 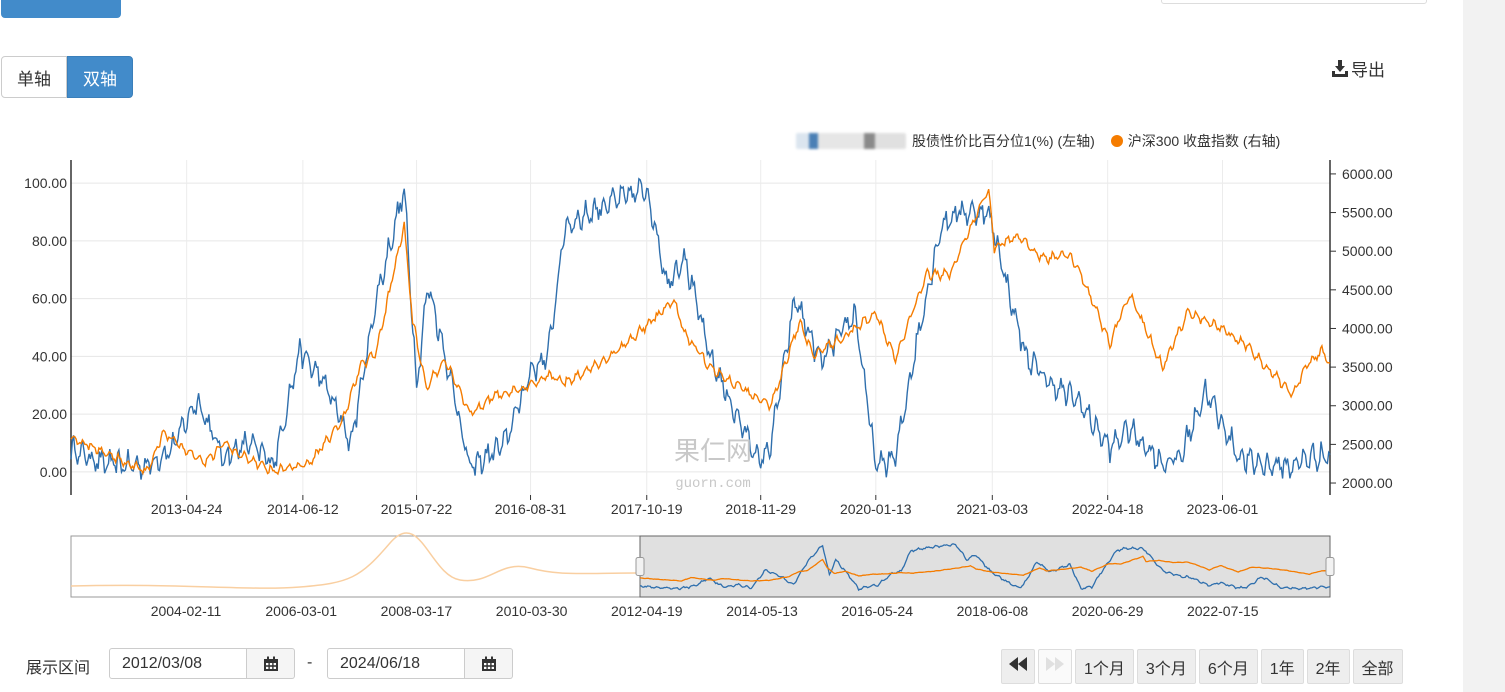 What do you see at coordinates (1367, 328) in the screenshot?
I see `y-right-tick-label: 4000.00` at bounding box center [1367, 328].